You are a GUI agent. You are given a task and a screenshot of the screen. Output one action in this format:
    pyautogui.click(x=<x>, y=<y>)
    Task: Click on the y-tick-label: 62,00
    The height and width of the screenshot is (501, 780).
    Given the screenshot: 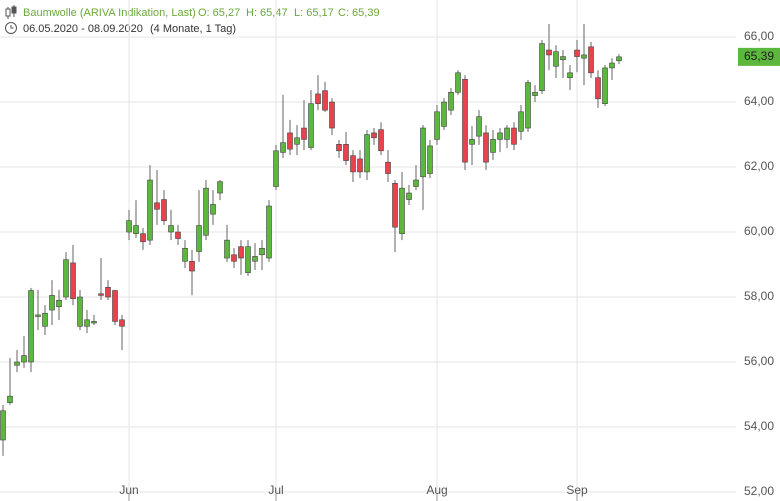 What is the action you would take?
    pyautogui.click(x=759, y=166)
    